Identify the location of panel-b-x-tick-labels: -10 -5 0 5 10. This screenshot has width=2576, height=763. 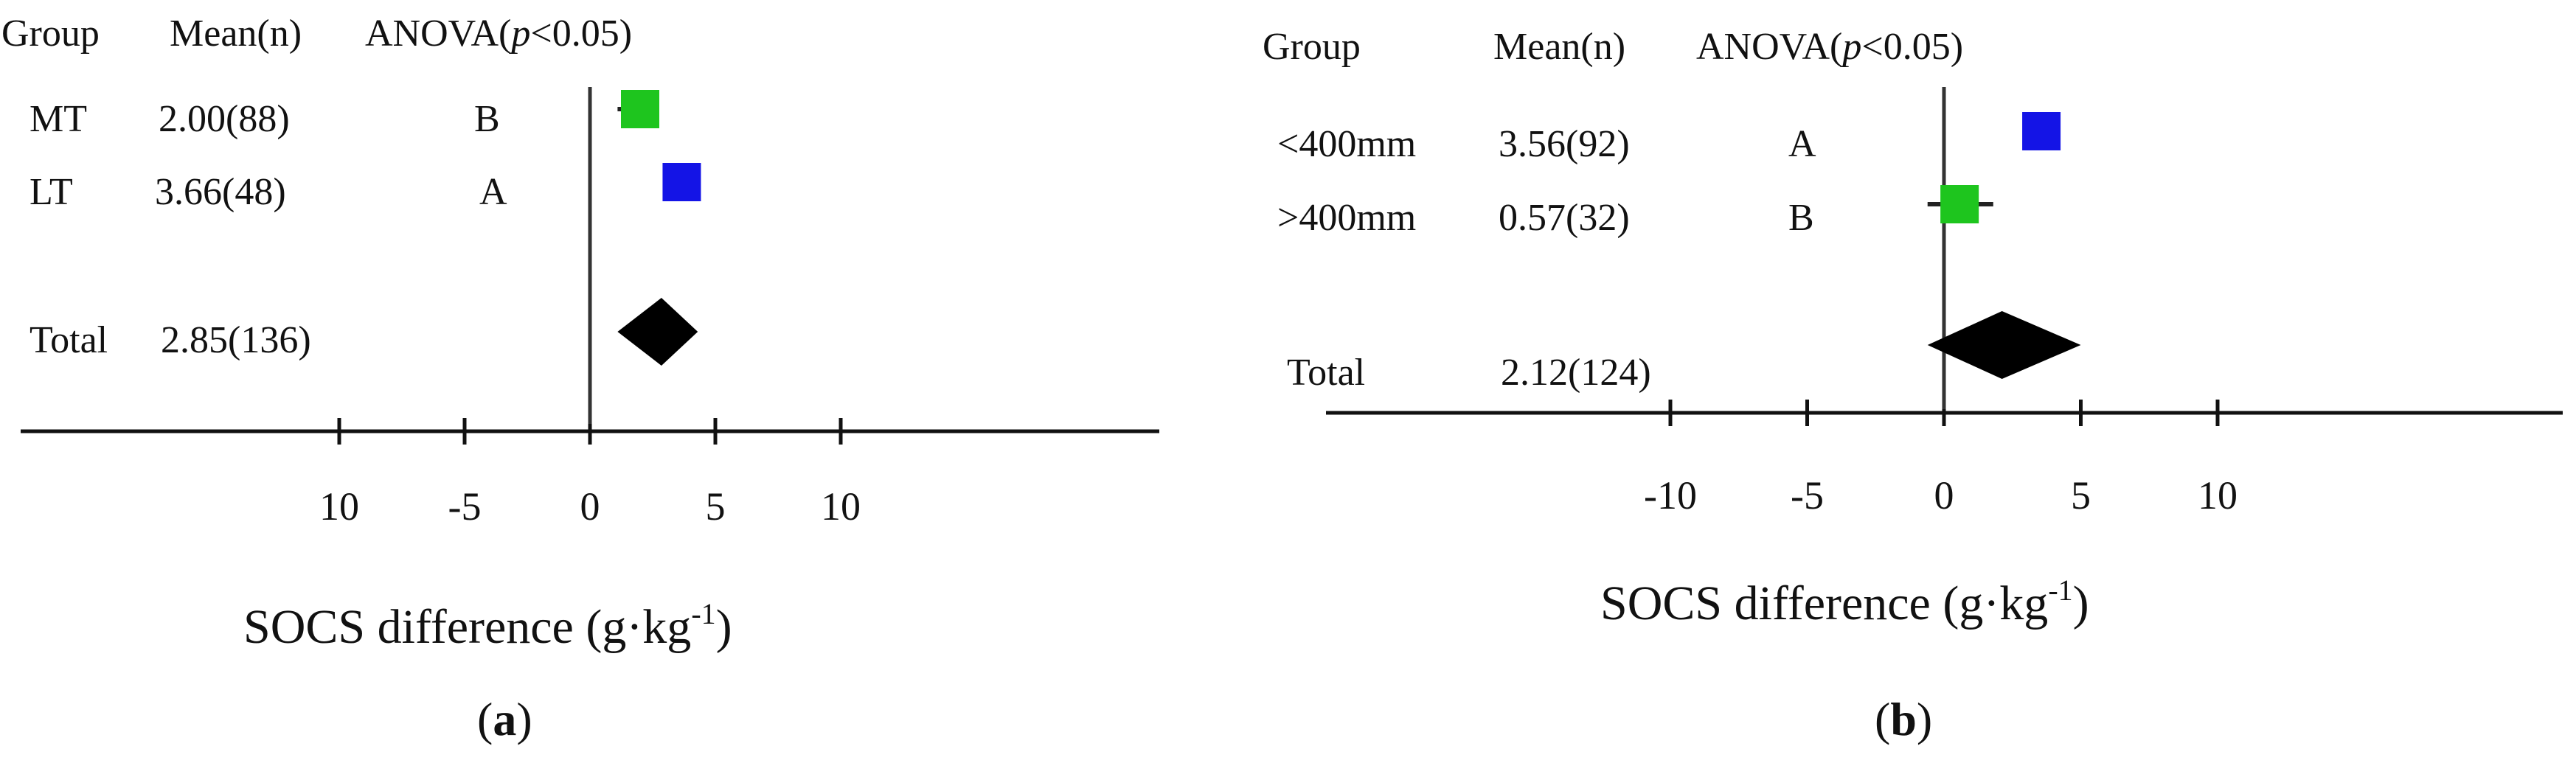
(1940, 495).